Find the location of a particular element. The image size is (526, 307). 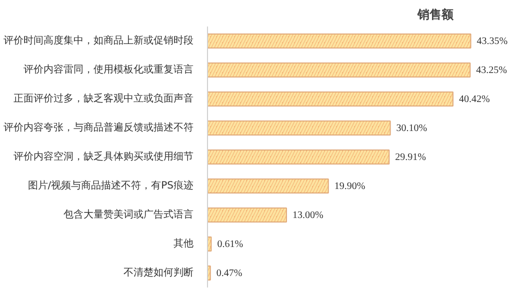

y-tick-label: 评价内容空洞，缺乏具体购买或使用细节 is located at coordinates (104, 156).